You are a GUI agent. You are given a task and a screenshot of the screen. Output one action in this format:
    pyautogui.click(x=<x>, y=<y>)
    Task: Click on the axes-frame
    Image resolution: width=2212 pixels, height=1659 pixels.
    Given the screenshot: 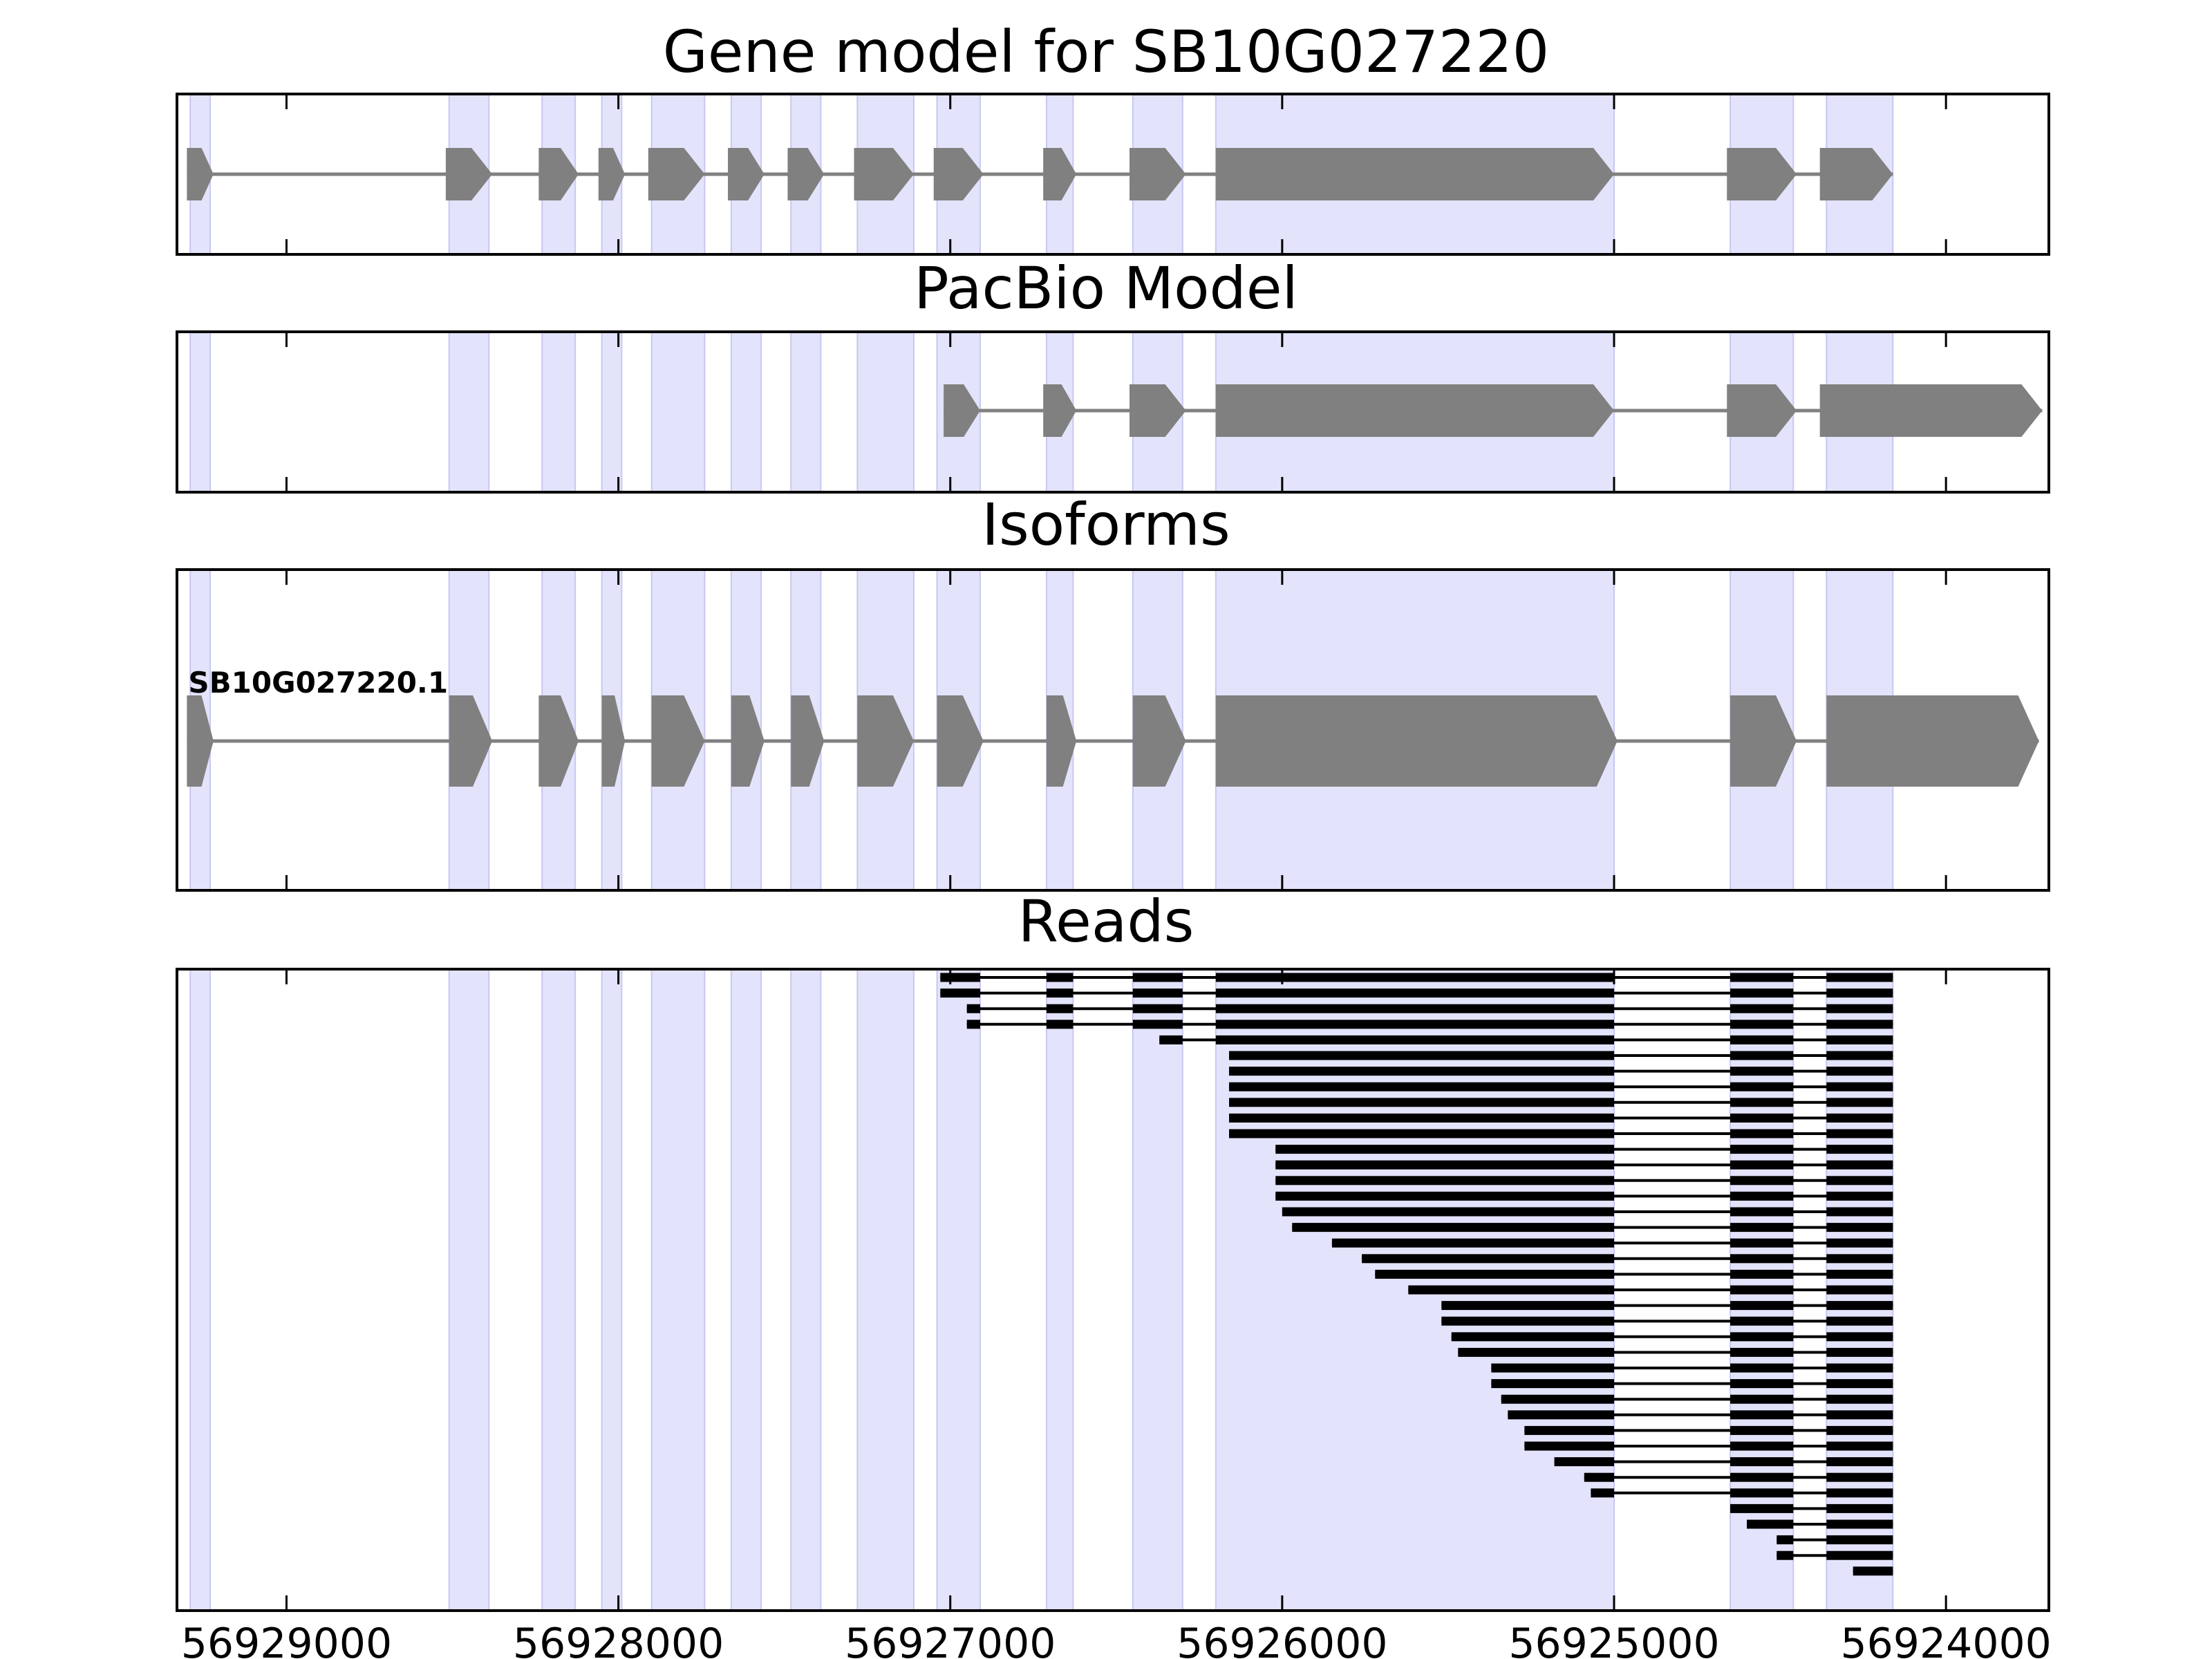 What is the action you would take?
    pyautogui.click(x=1113, y=174)
    